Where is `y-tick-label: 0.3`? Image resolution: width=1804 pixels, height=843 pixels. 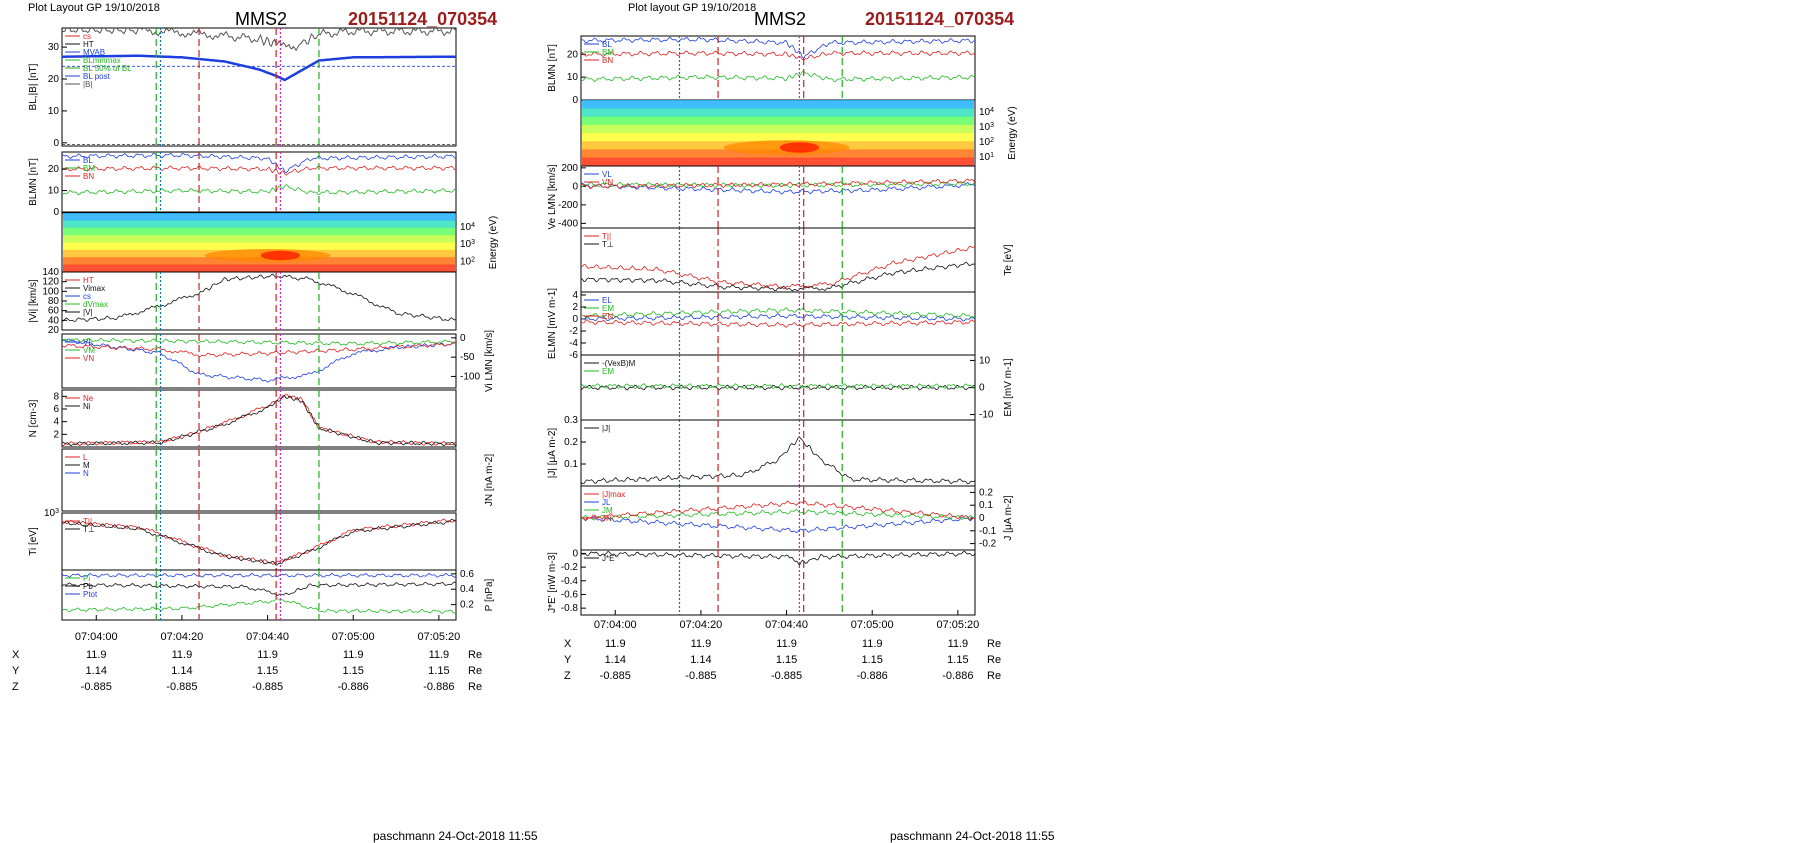
y-tick-label: 0.3 is located at coordinates (571, 420).